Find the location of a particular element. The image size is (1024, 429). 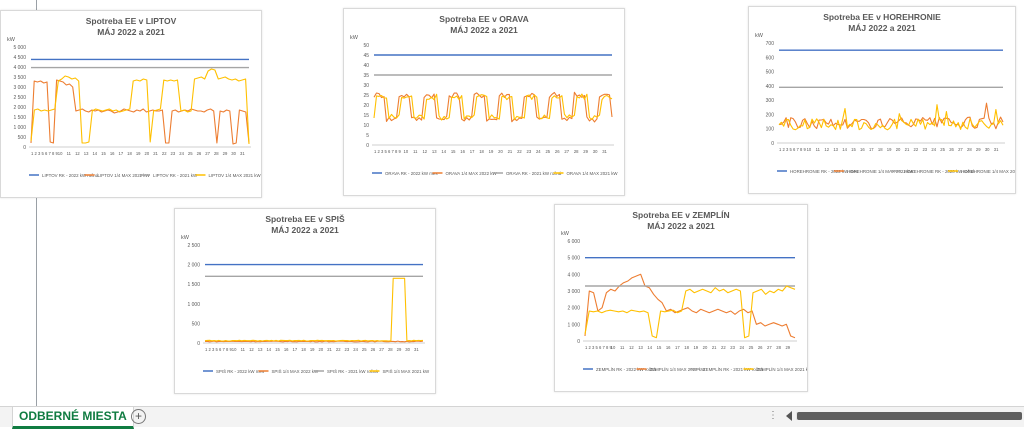

legend-label: SPIŠ RK - 2022 kW mes is located at coordinates (240, 371).